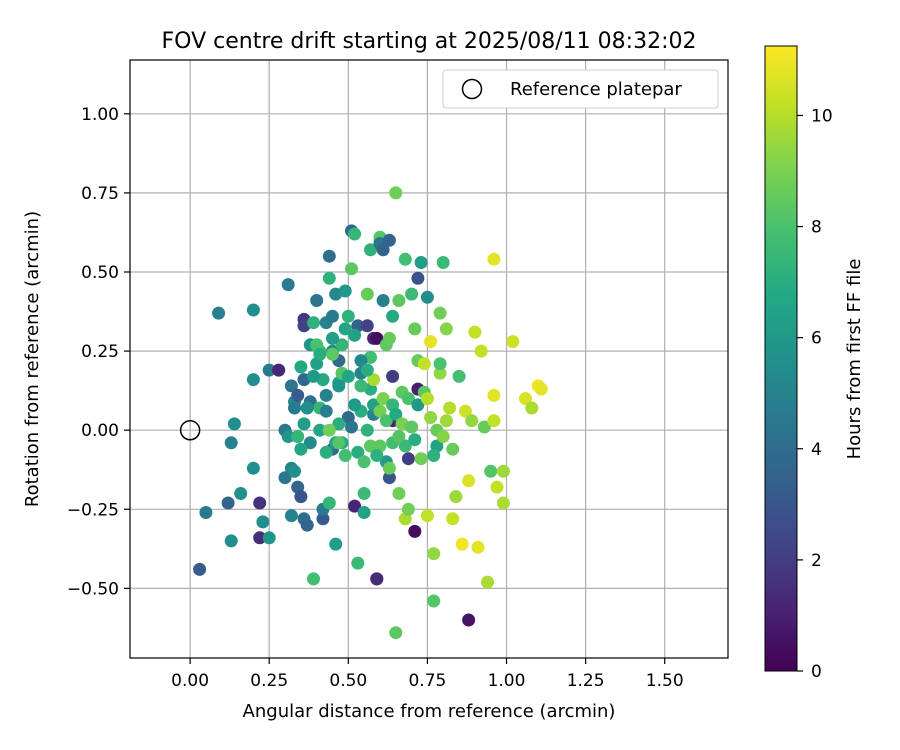 Image resolution: width=900 pixels, height=750 pixels. What do you see at coordinates (596, 89) in the screenshot?
I see `legend-reference-label: Reference platepar` at bounding box center [596, 89].